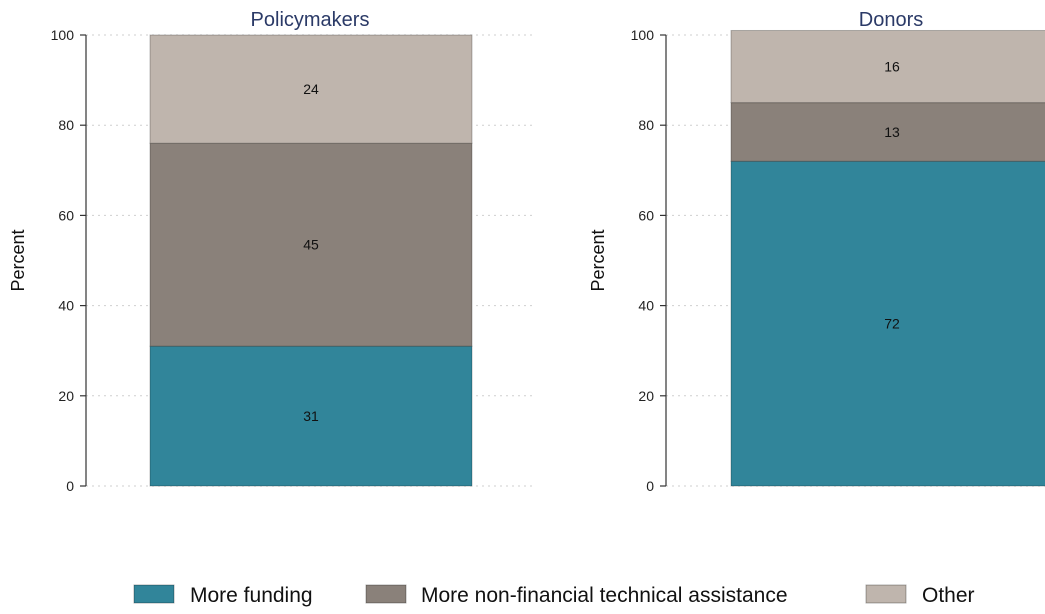 The width and height of the screenshot is (1045, 614). I want to click on panel-title: Policymakers, so click(310, 20).